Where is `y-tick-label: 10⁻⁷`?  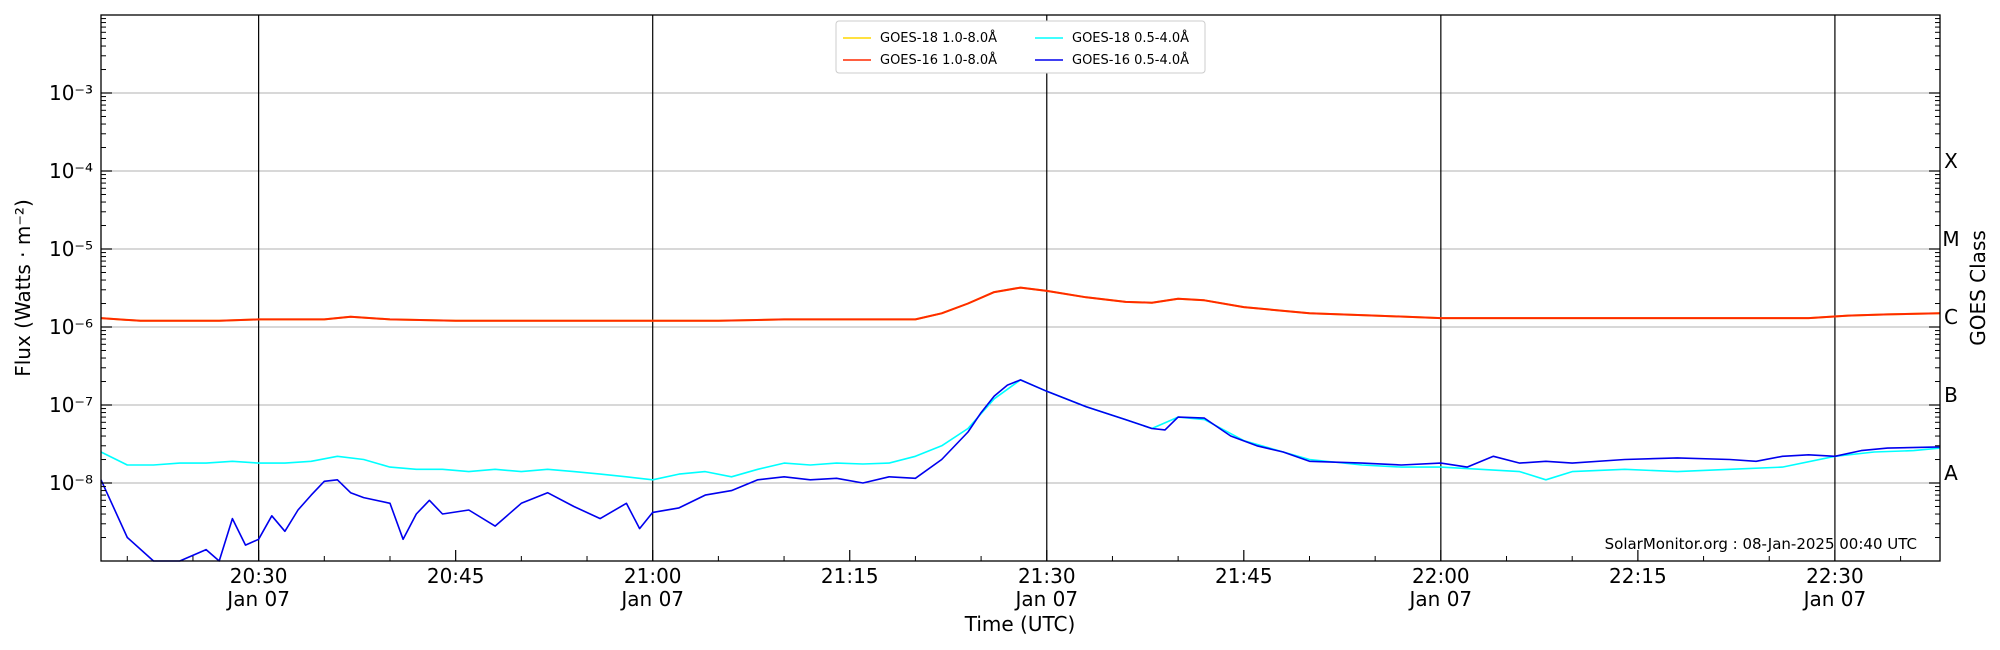 y-tick-label: 10⁻⁷ is located at coordinates (71, 405).